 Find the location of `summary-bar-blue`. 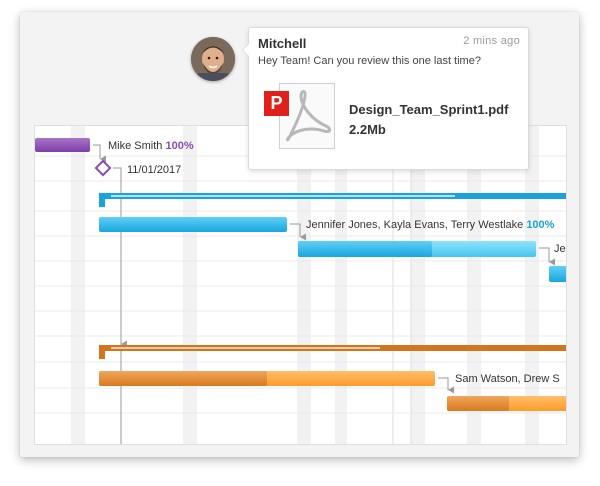

summary-bar-blue is located at coordinates (332, 200).